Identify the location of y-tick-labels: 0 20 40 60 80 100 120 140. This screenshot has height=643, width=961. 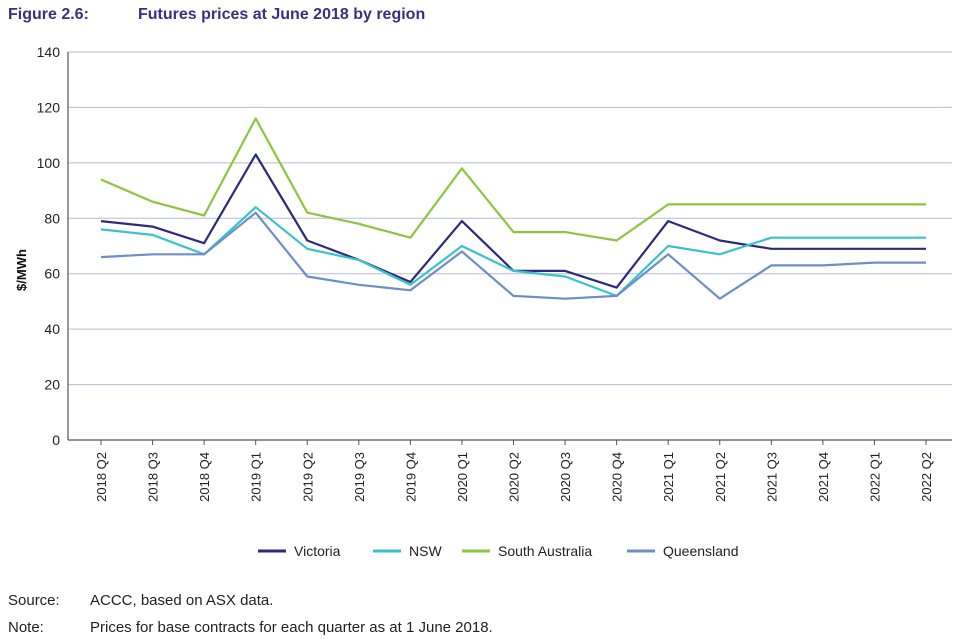
(49, 246).